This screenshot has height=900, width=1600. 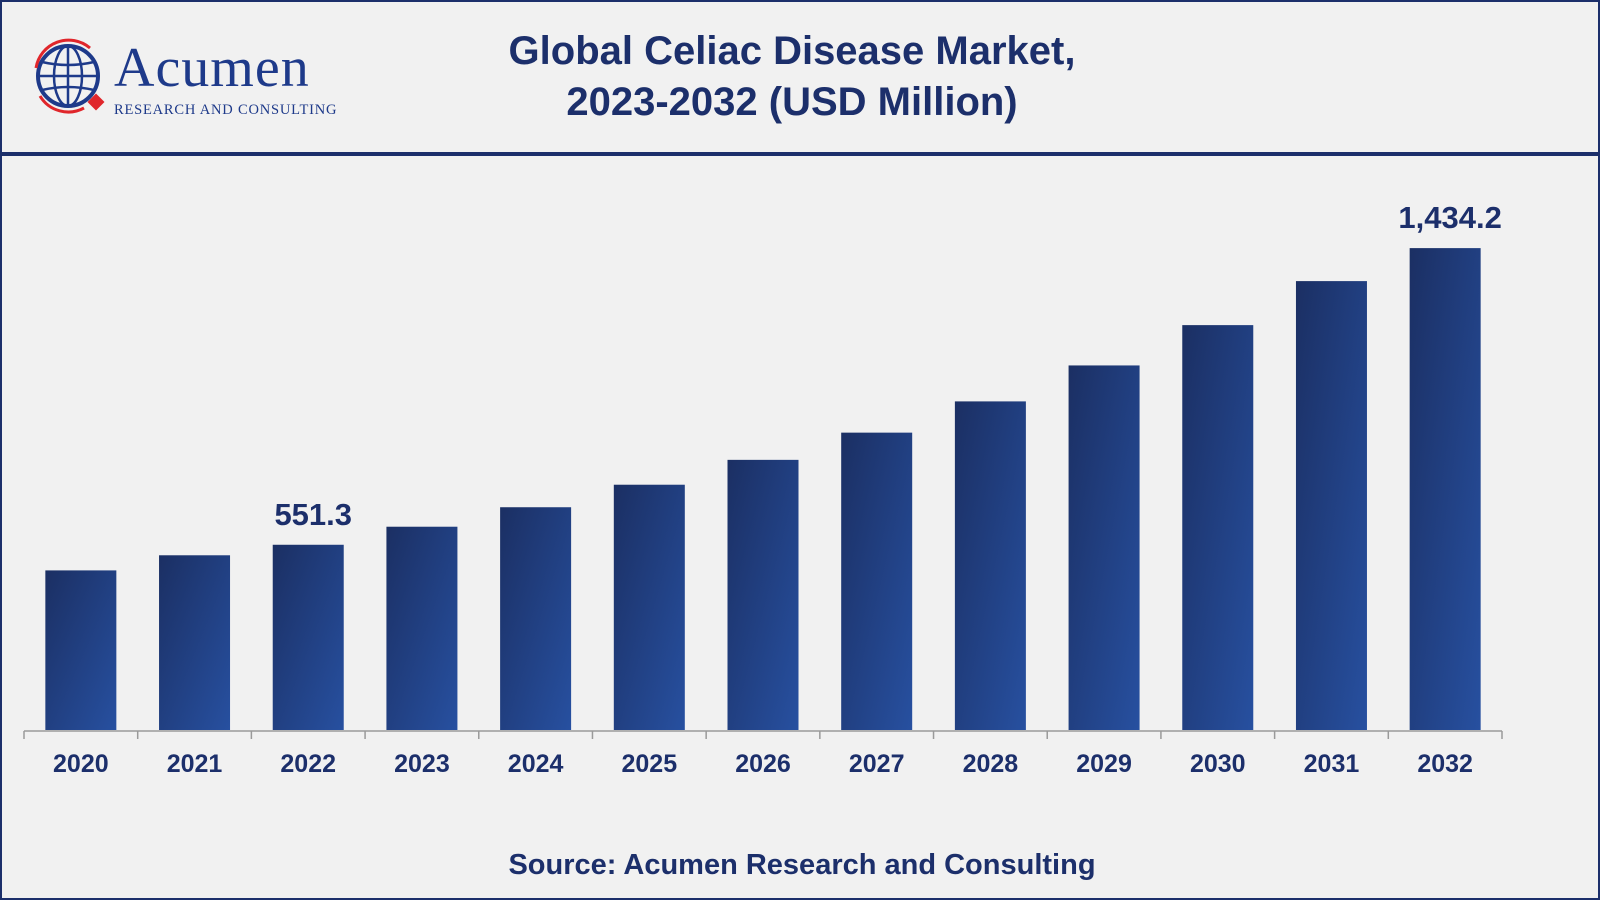 I want to click on chart-title-line-2: 2023-2032 (USD Million), so click(x=792, y=102).